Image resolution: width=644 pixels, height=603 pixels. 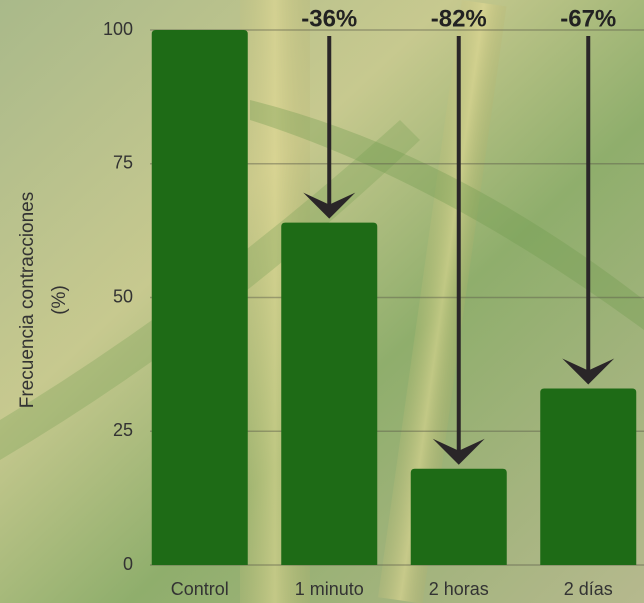 I want to click on y-tick-label: 25, so click(x=123, y=430).